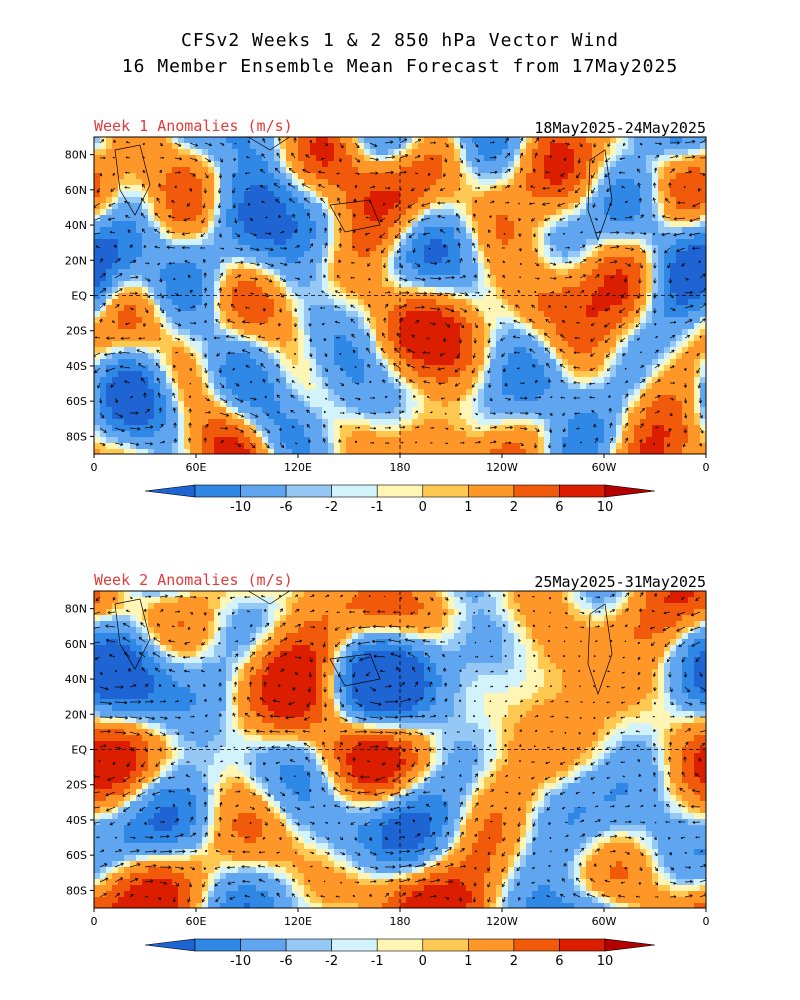  What do you see at coordinates (400, 953) in the screenshot?
I see `panel-2-colorbar: -10 -6 -2 -1 0 1 2 6 10` at bounding box center [400, 953].